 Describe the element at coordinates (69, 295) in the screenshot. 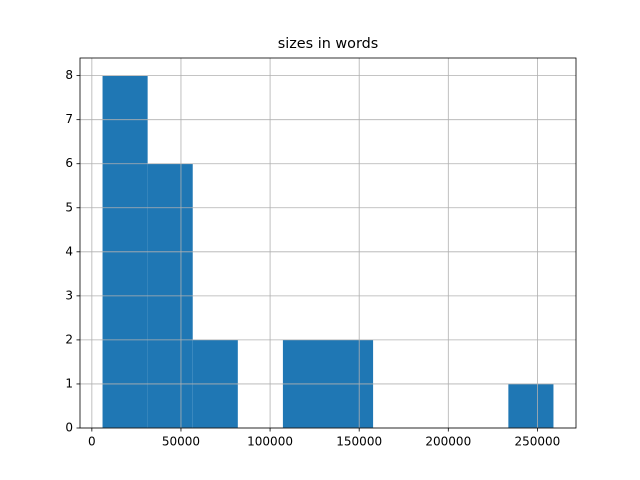

I see `y-tick-label: 3` at that location.